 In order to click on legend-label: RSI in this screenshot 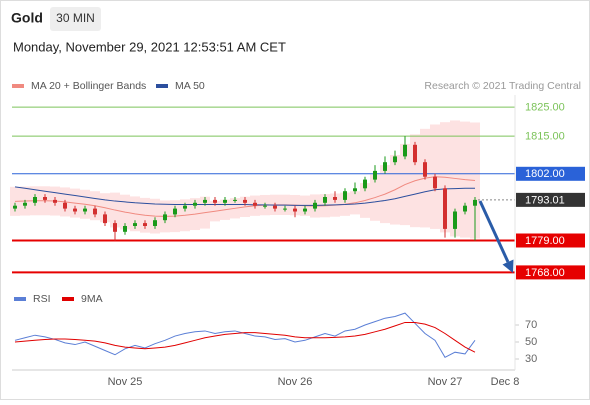, I will do `click(42, 299)`.